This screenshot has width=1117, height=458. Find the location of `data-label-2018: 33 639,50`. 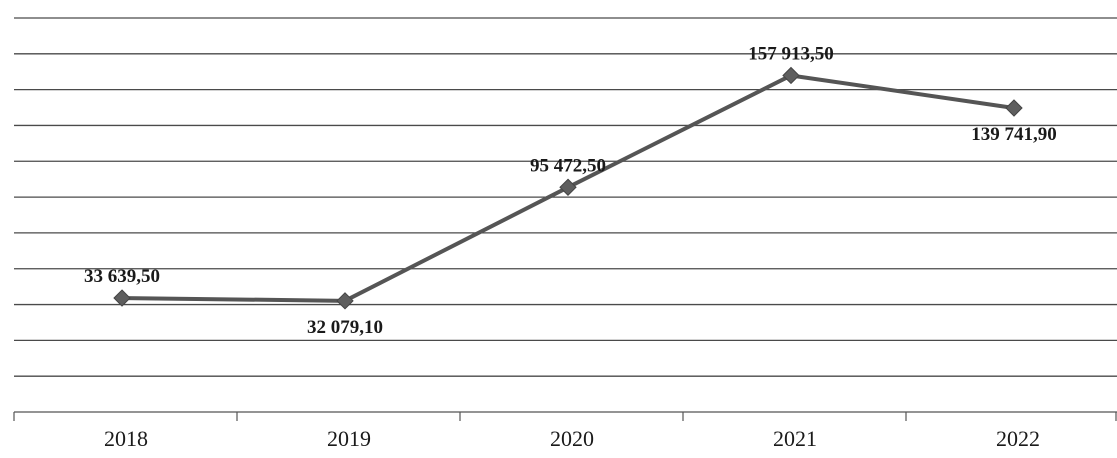

data-label-2018: 33 639,50 is located at coordinates (122, 276).